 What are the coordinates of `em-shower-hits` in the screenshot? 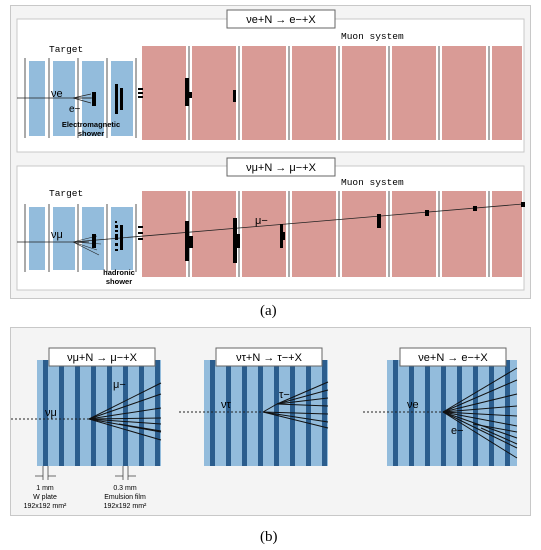 It's located at (164, 96).